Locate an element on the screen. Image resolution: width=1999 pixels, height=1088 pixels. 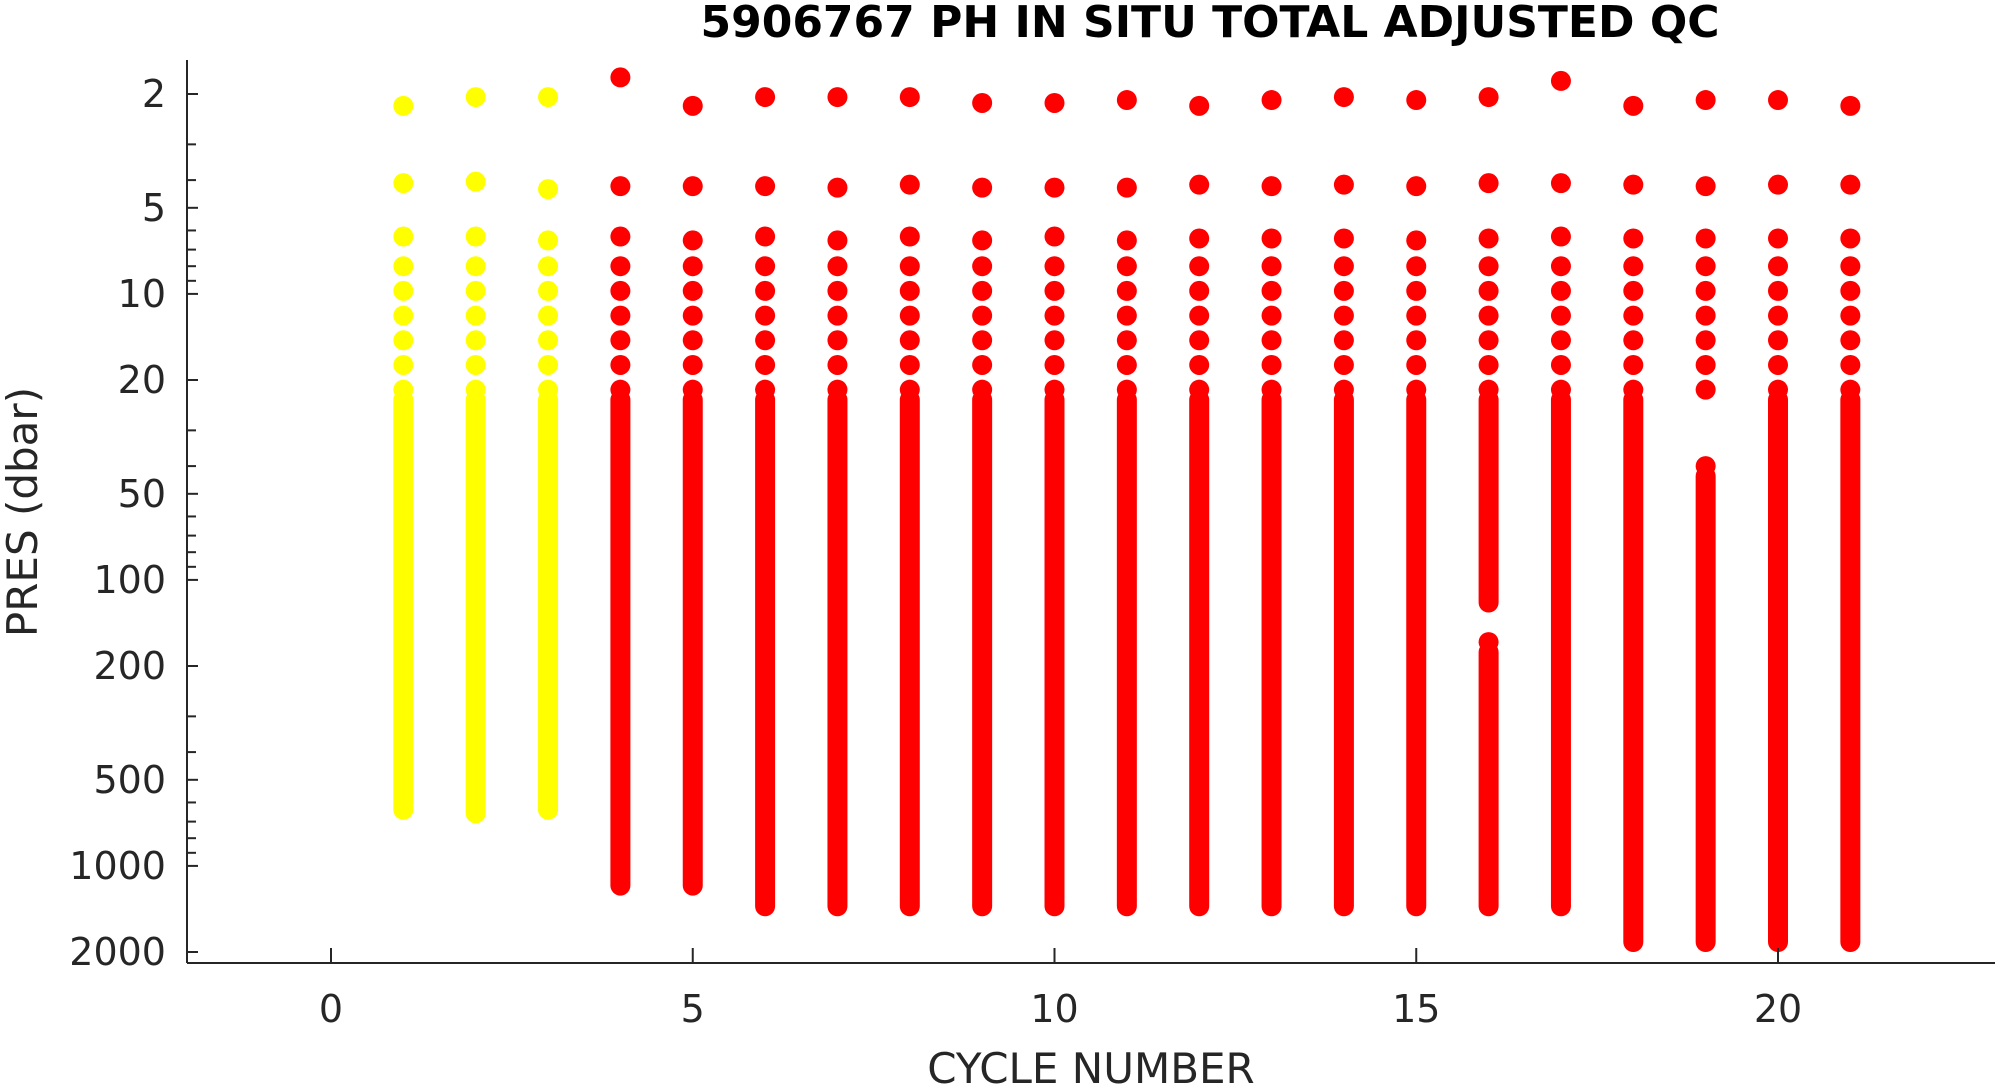
y-tick-label: 20 is located at coordinates (142, 380).